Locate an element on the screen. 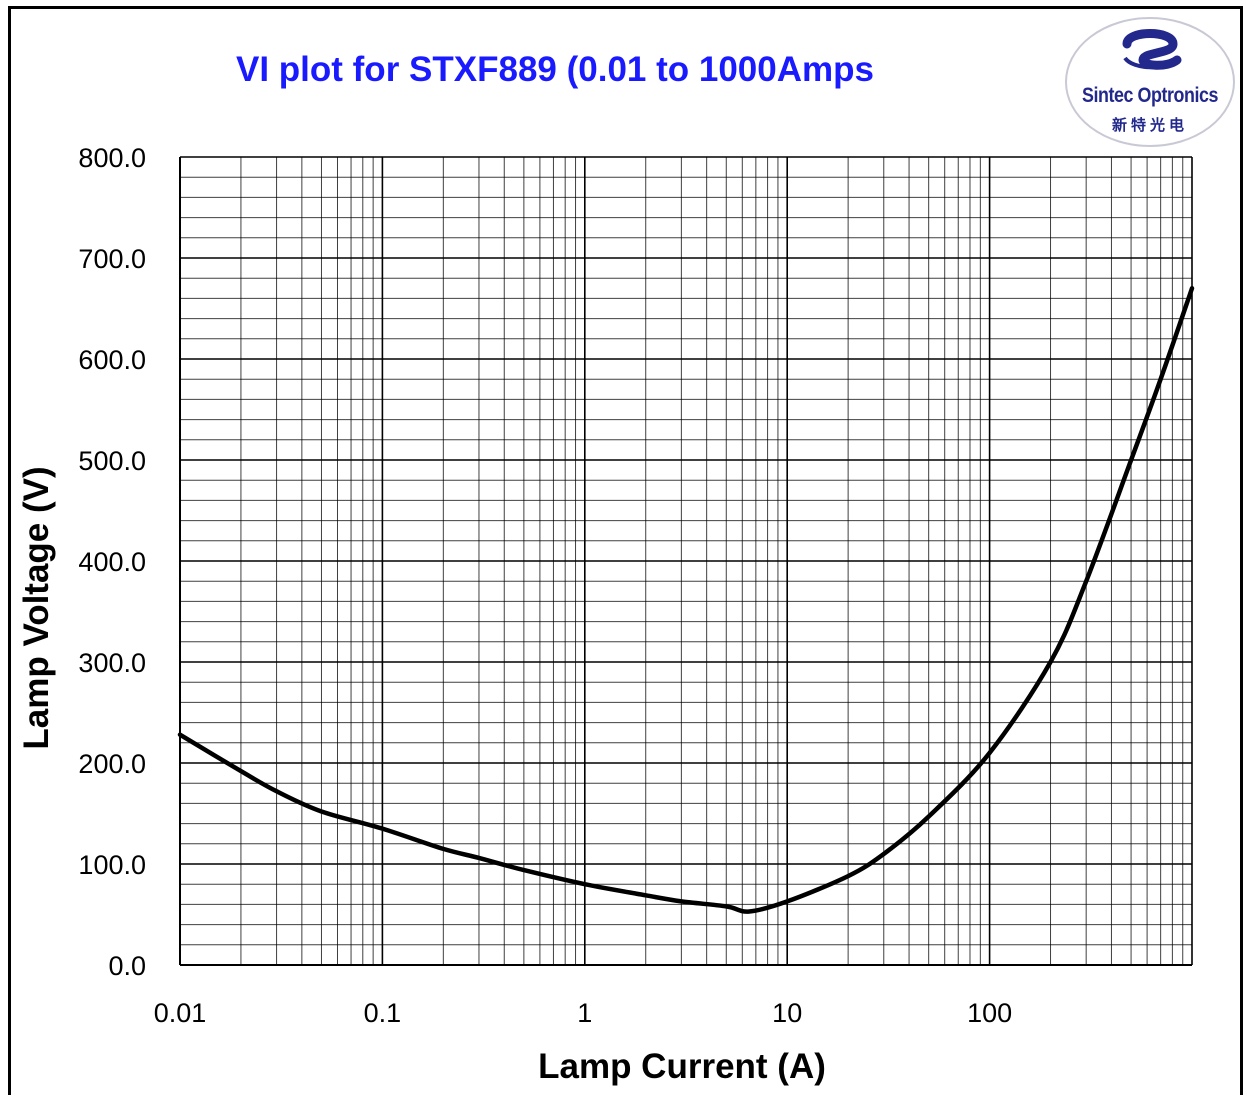  logo-emblem-icon is located at coordinates (1150, 82).